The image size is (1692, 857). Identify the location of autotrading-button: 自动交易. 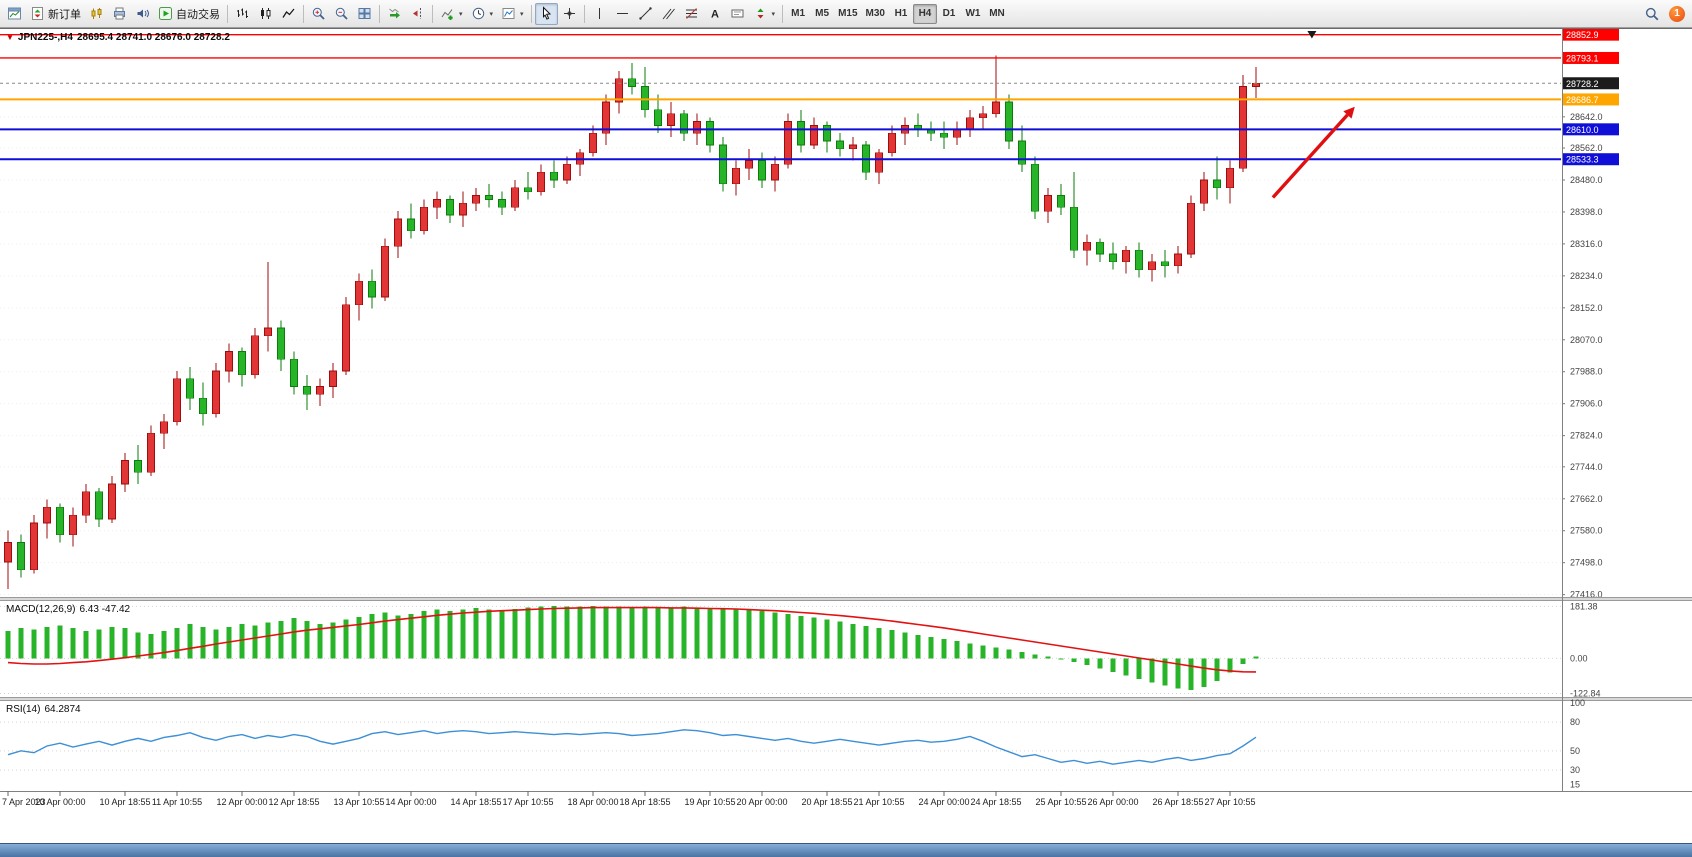
(189, 14).